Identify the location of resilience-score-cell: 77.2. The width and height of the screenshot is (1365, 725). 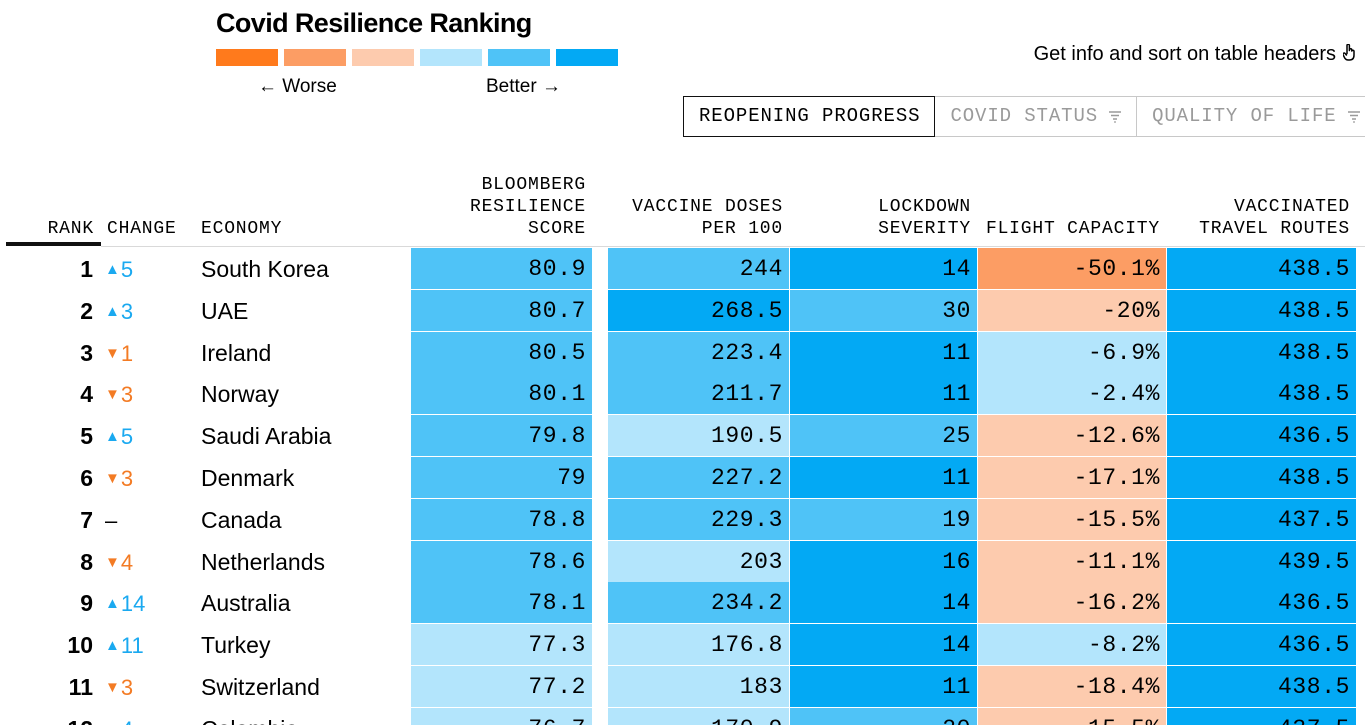
(501, 686).